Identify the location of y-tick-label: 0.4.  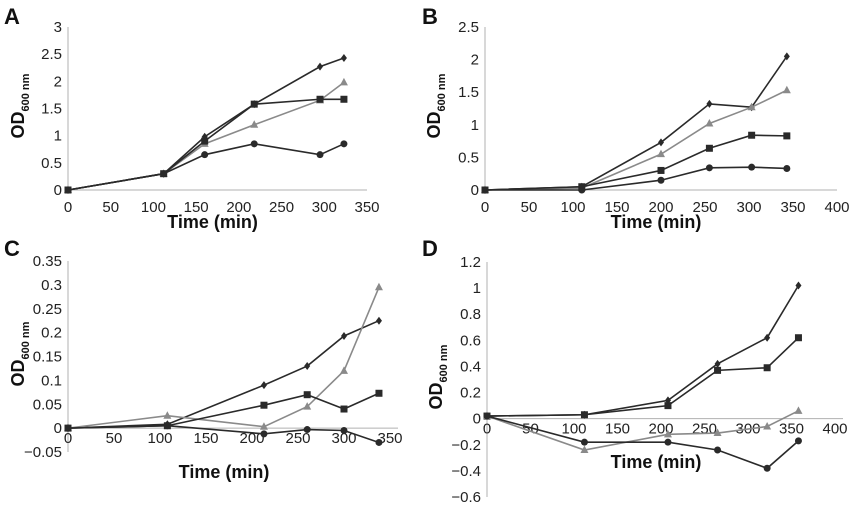
(470, 366).